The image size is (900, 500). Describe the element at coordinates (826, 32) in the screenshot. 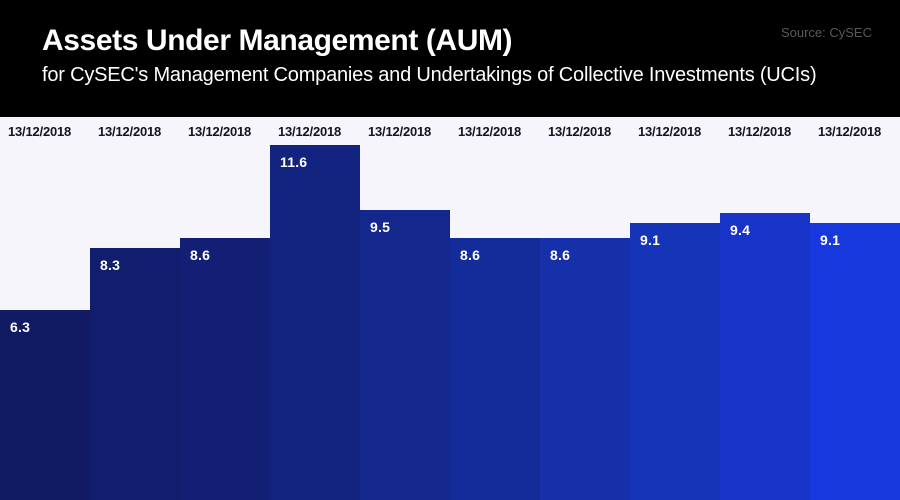

I see `source-label: Source: CySEC` at that location.